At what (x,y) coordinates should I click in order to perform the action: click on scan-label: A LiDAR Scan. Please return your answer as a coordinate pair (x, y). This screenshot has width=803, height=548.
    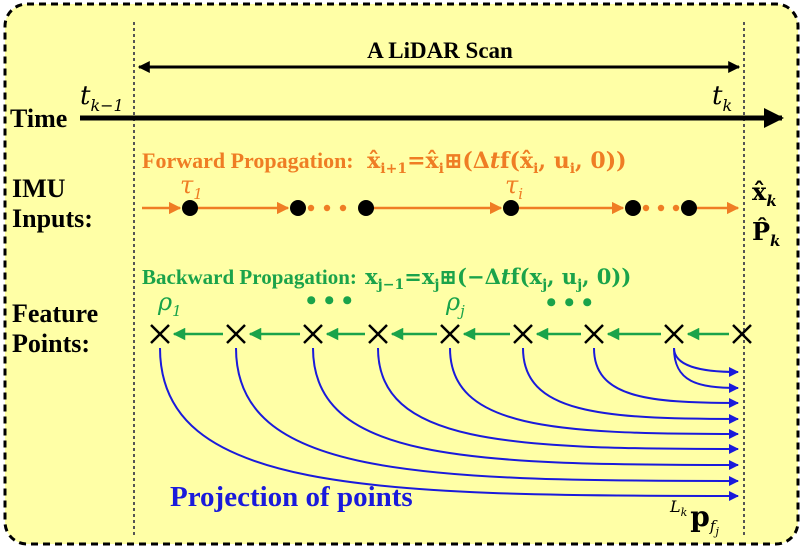
    Looking at the image, I should click on (440, 50).